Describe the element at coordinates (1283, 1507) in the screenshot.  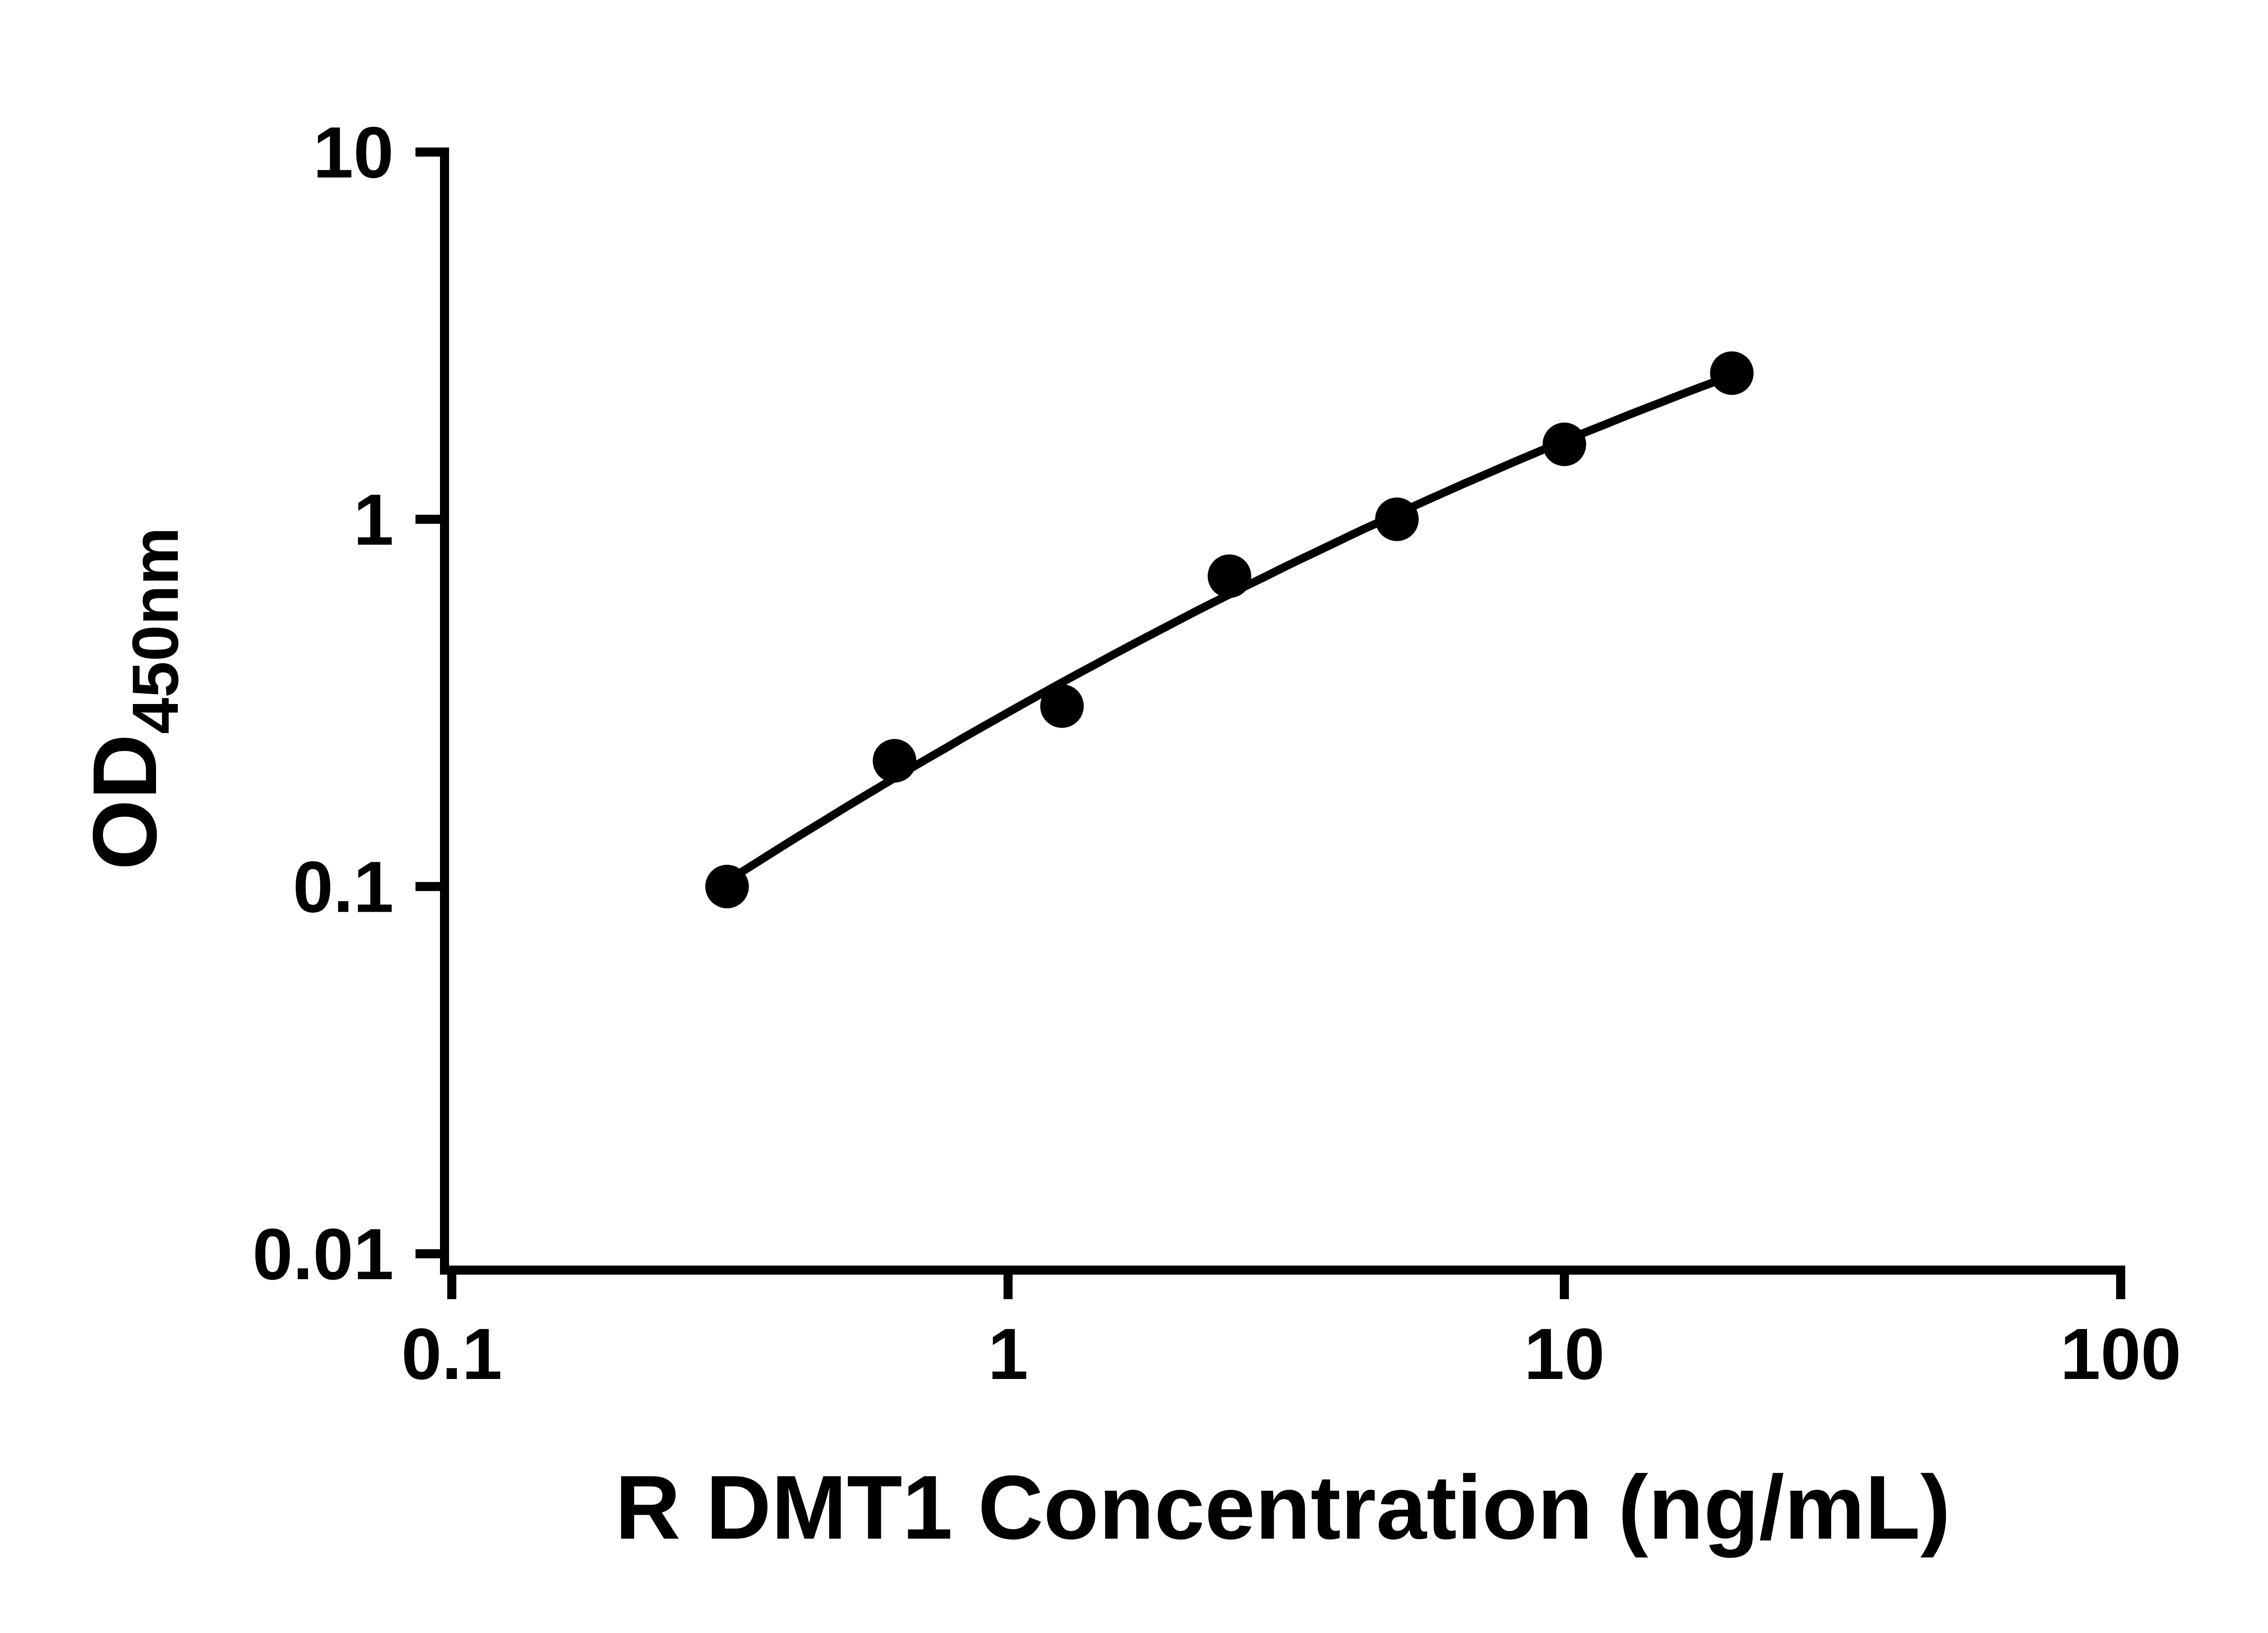
I see `x-axis-title: R DMT1 Concentration (ng/mL)` at that location.